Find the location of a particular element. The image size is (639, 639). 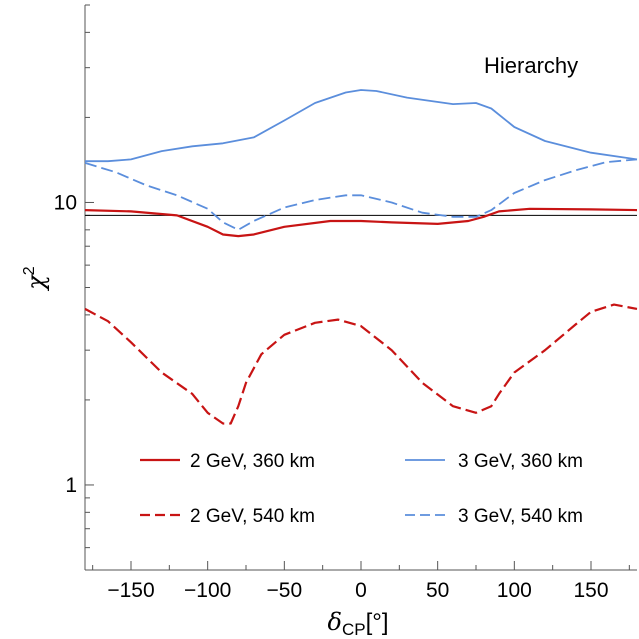

series-line-2-gev-360-km is located at coordinates (361, 222).